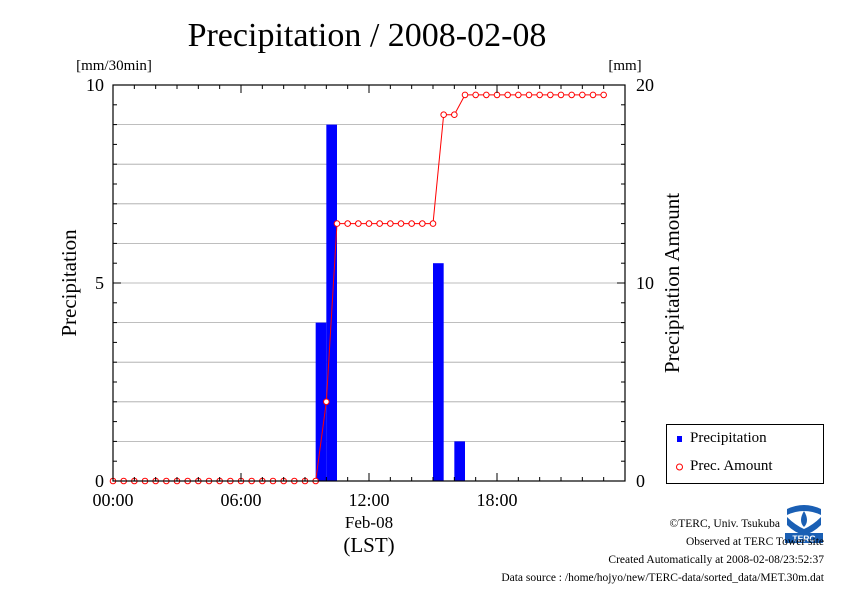 The height and width of the screenshot is (595, 842). What do you see at coordinates (672, 283) in the screenshot?
I see `right-axis-label: Precipitation Amount` at bounding box center [672, 283].